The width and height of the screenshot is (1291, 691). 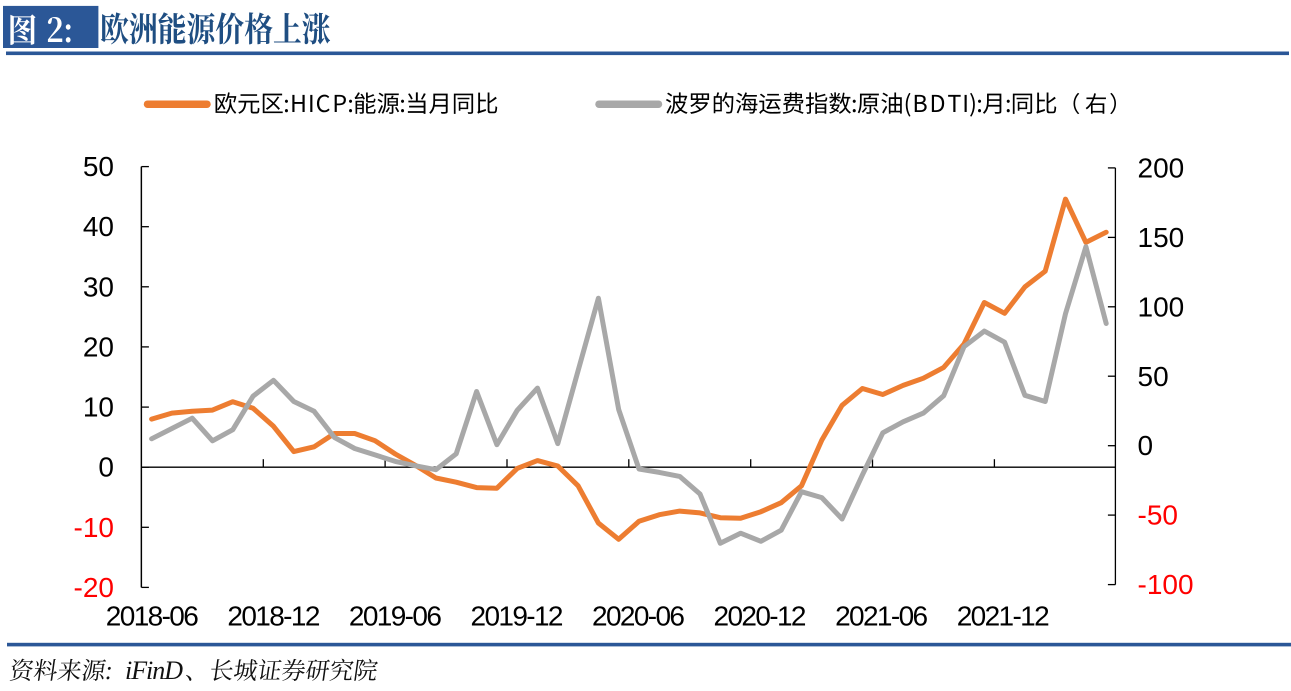 I want to click on svg-text: -100, so click(x=1166, y=584).